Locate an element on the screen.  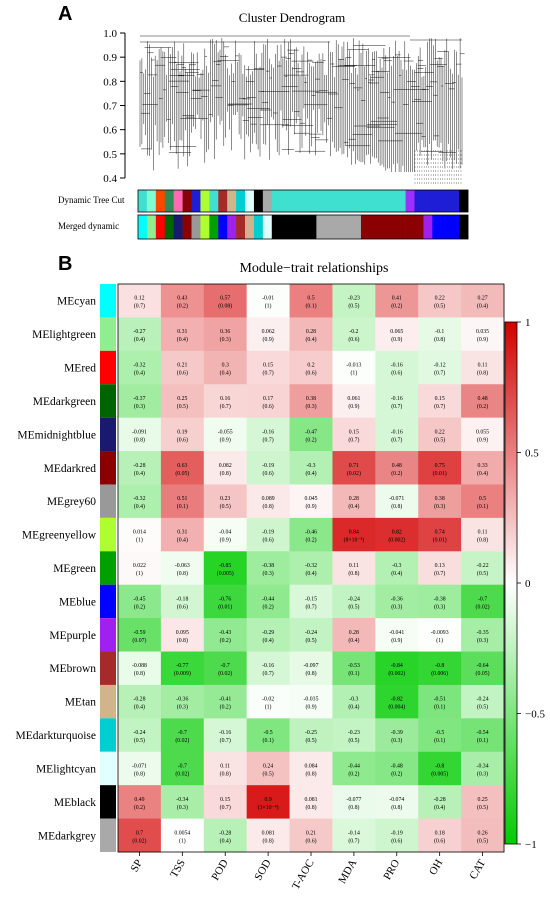
color-band-frame is located at coordinates (303, 227).